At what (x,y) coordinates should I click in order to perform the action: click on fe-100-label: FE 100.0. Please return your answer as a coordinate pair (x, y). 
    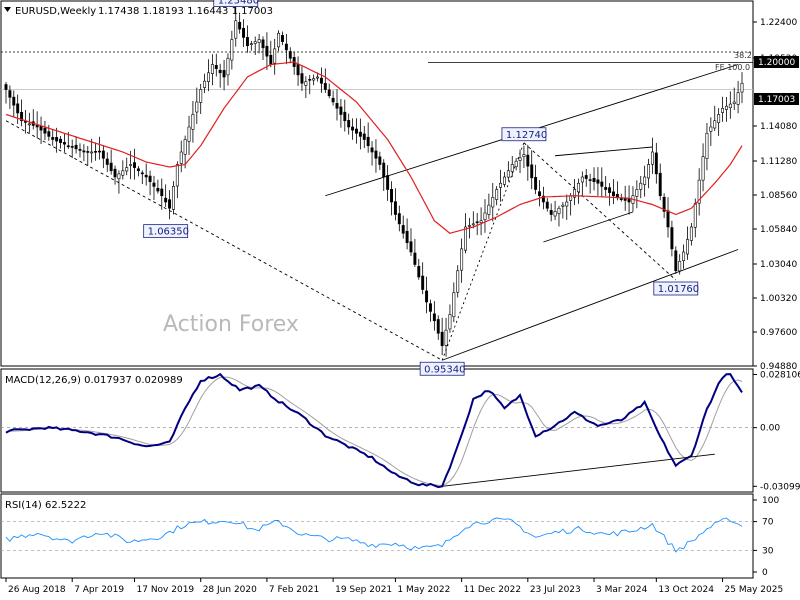
    Looking at the image, I should click on (732, 67).